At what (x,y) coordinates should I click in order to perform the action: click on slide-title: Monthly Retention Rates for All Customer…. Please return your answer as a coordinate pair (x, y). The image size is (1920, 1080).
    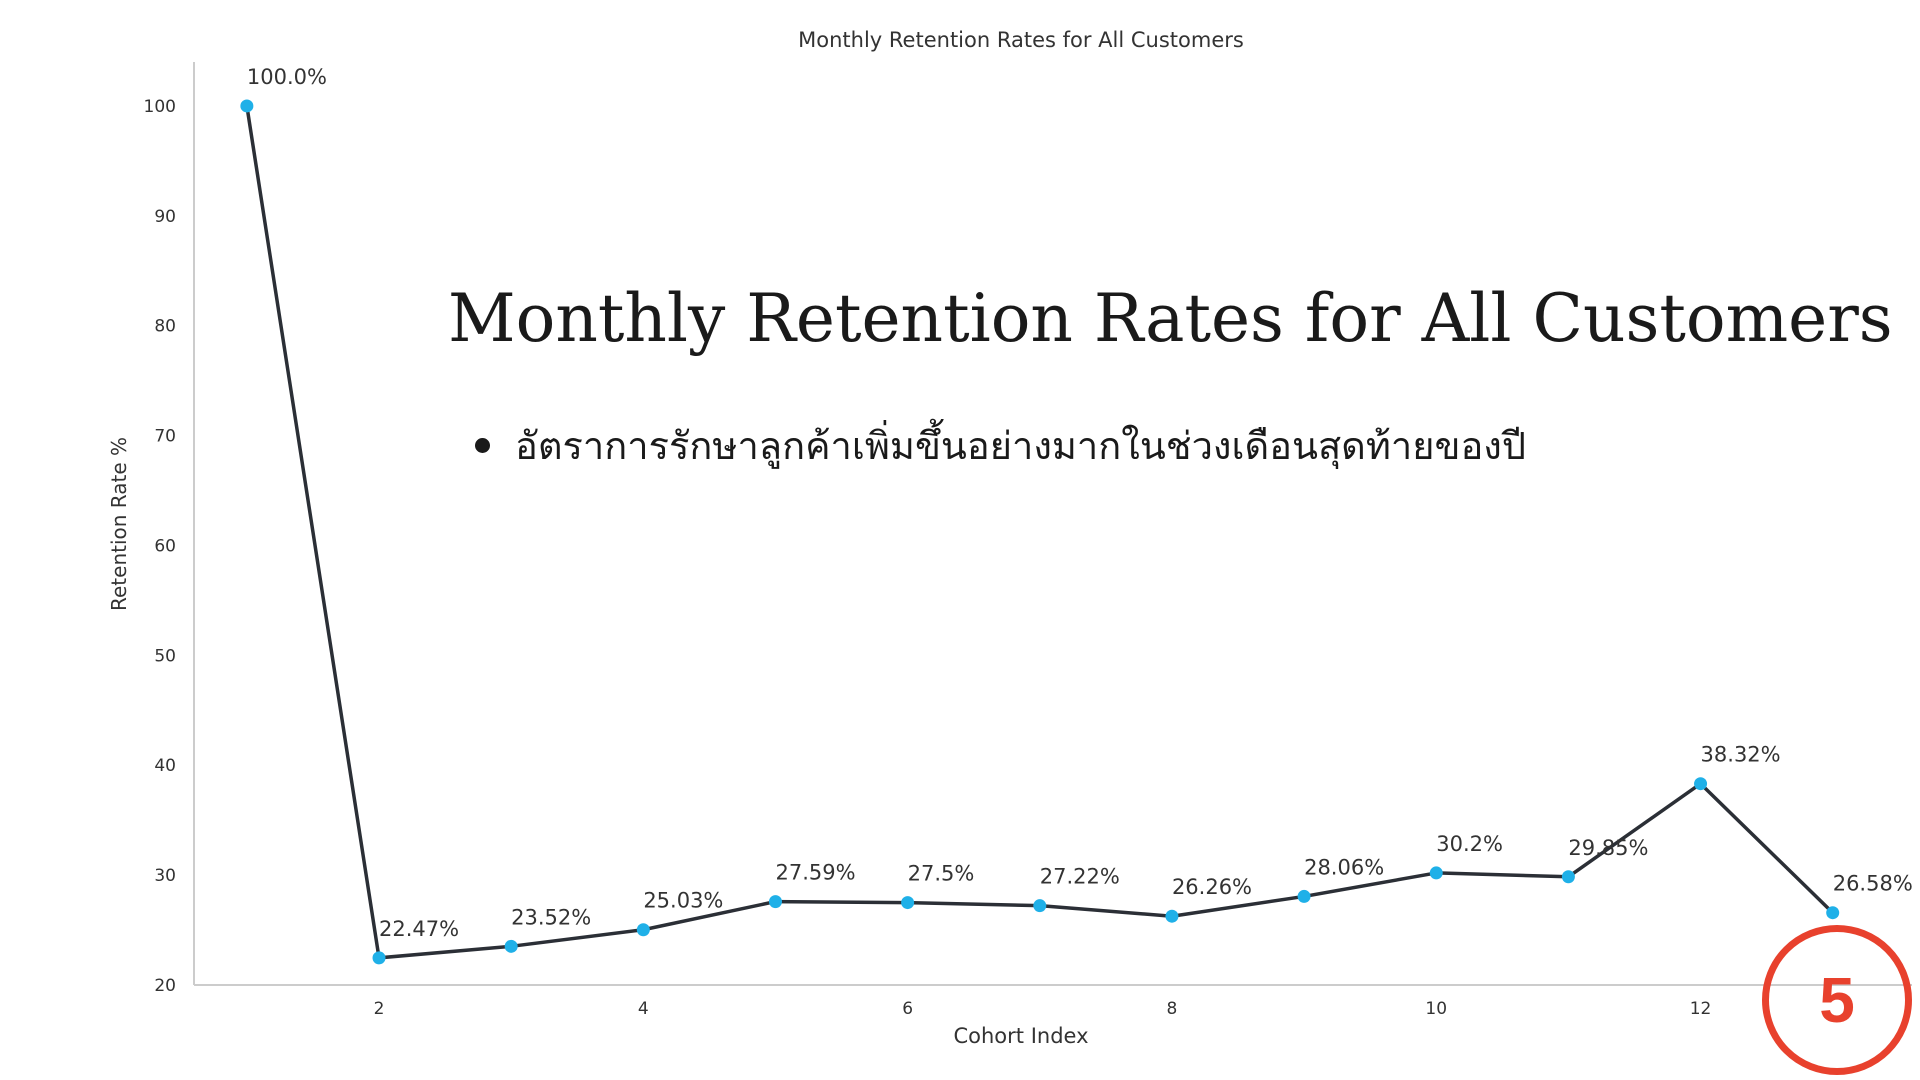
    Looking at the image, I should click on (1170, 318).